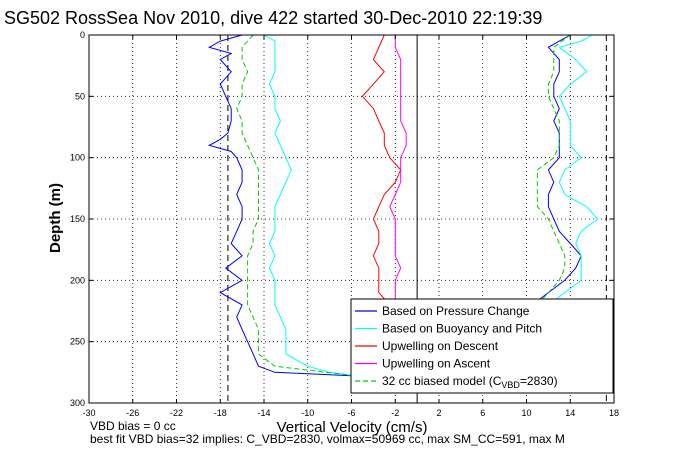 This screenshot has height=454, width=681. Describe the element at coordinates (395, 413) in the screenshot. I see `x-tick-label: -2` at that location.